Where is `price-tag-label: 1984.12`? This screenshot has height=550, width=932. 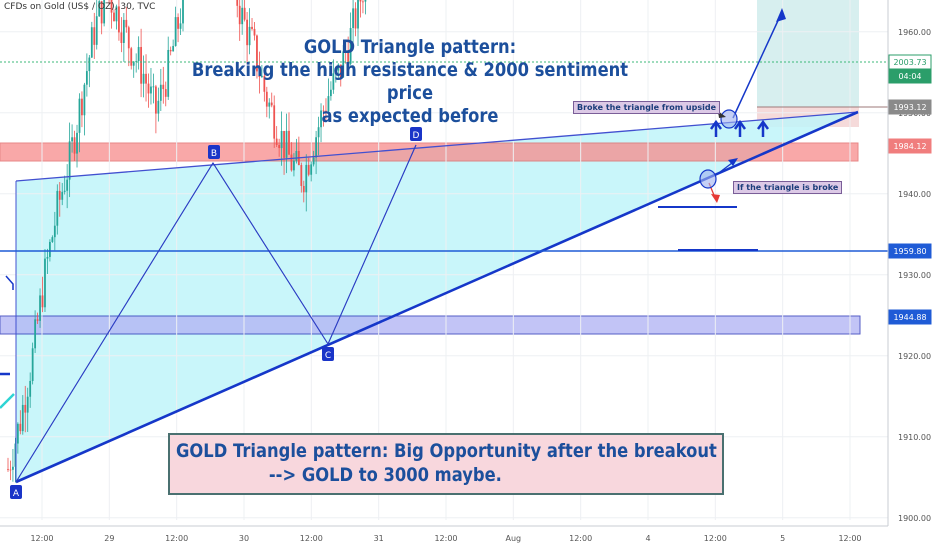 price-tag-label: 1984.12 is located at coordinates (909, 146).